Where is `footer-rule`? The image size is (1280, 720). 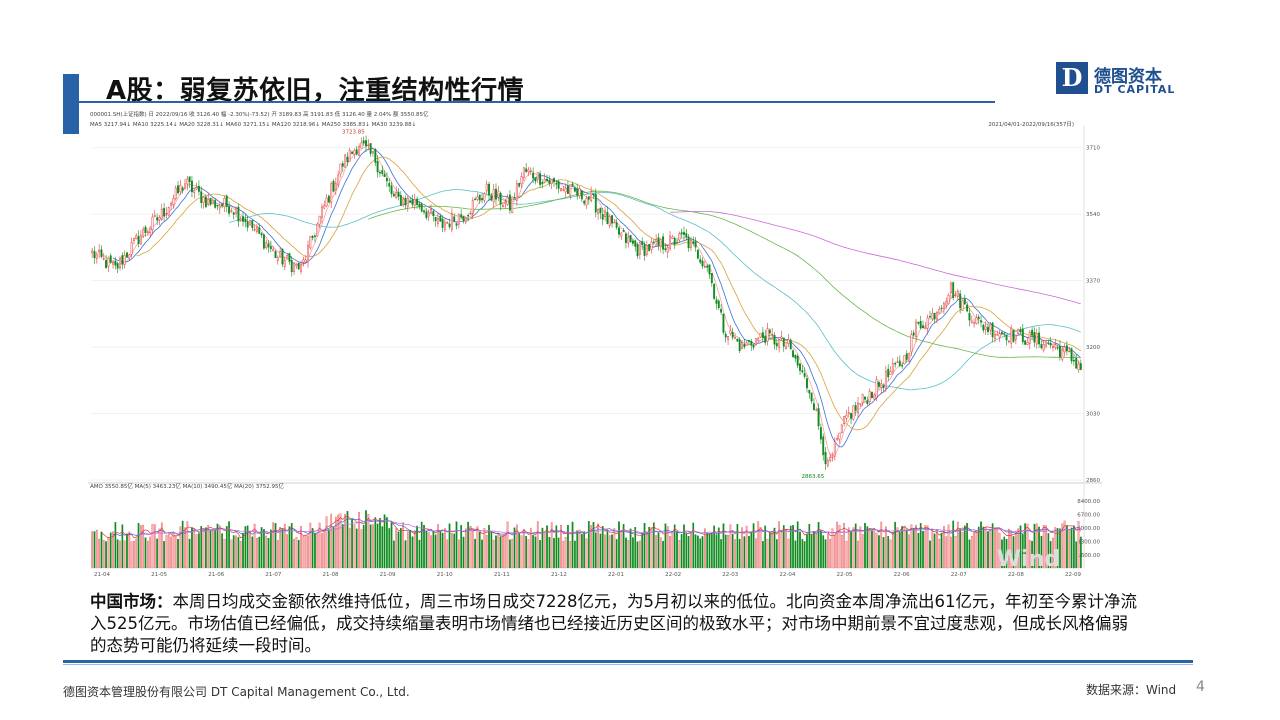 footer-rule is located at coordinates (628, 661).